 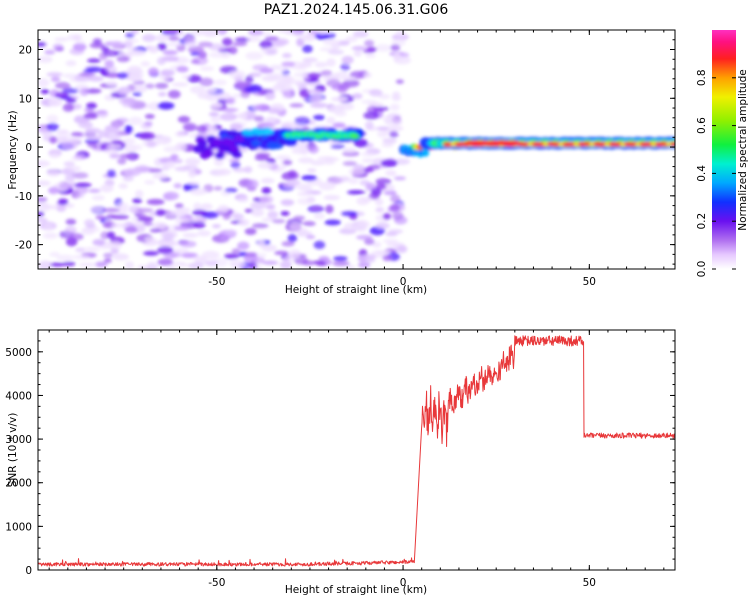 What do you see at coordinates (743, 149) in the screenshot?
I see `colorbar-label: Normalized spectral amplitude` at bounding box center [743, 149].